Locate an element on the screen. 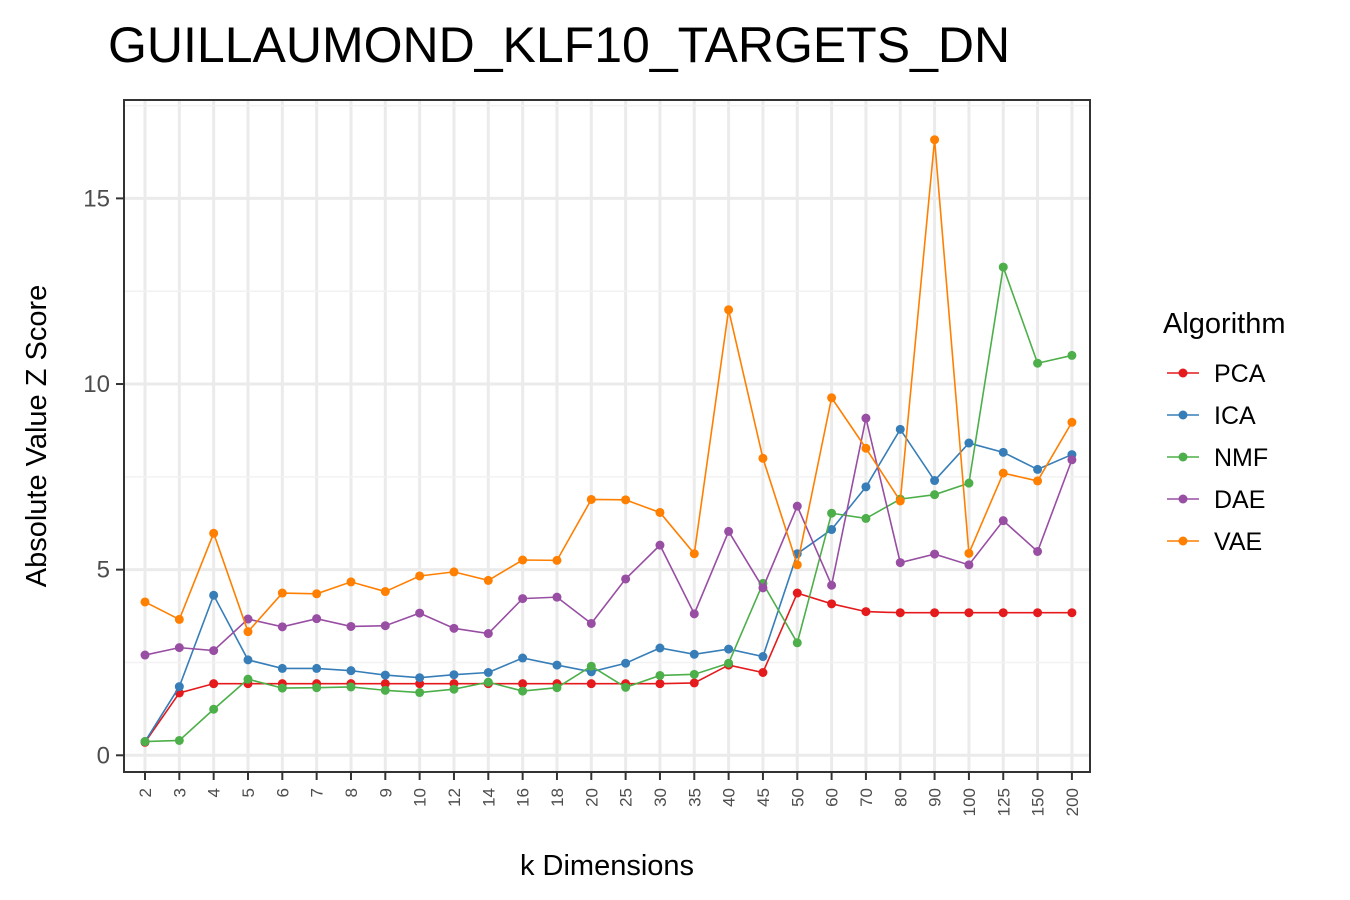 This screenshot has width=1350, height=900. x-axis-title: k Dimensions is located at coordinates (607, 866).